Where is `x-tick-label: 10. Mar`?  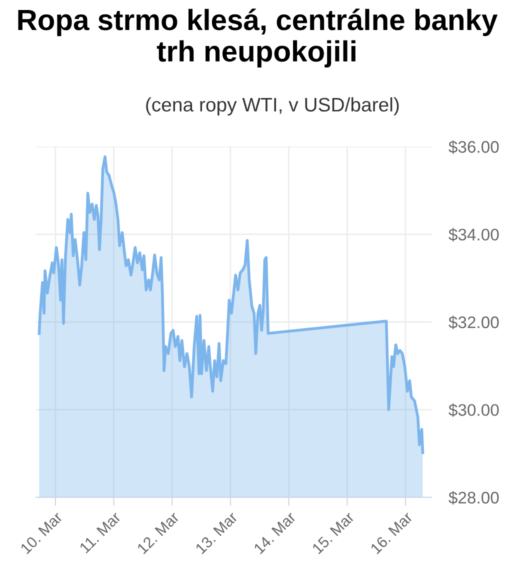 x-tick-label: 10. Mar is located at coordinates (42, 532).